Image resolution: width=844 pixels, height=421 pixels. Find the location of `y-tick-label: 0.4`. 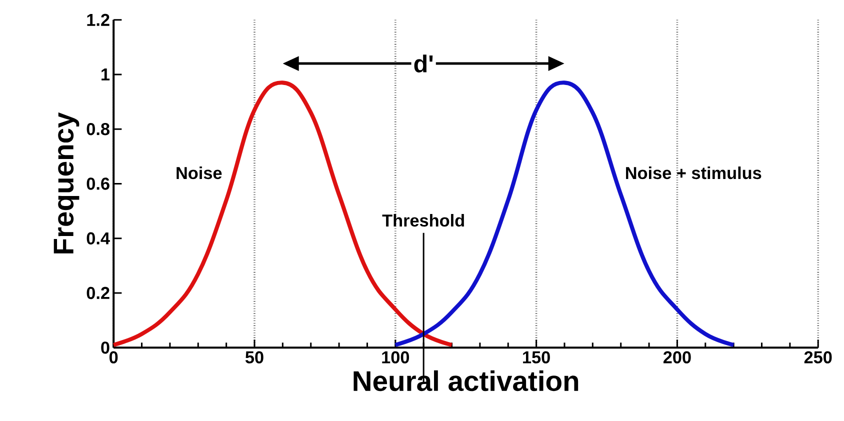

y-tick-label: 0.4 is located at coordinates (98, 238).